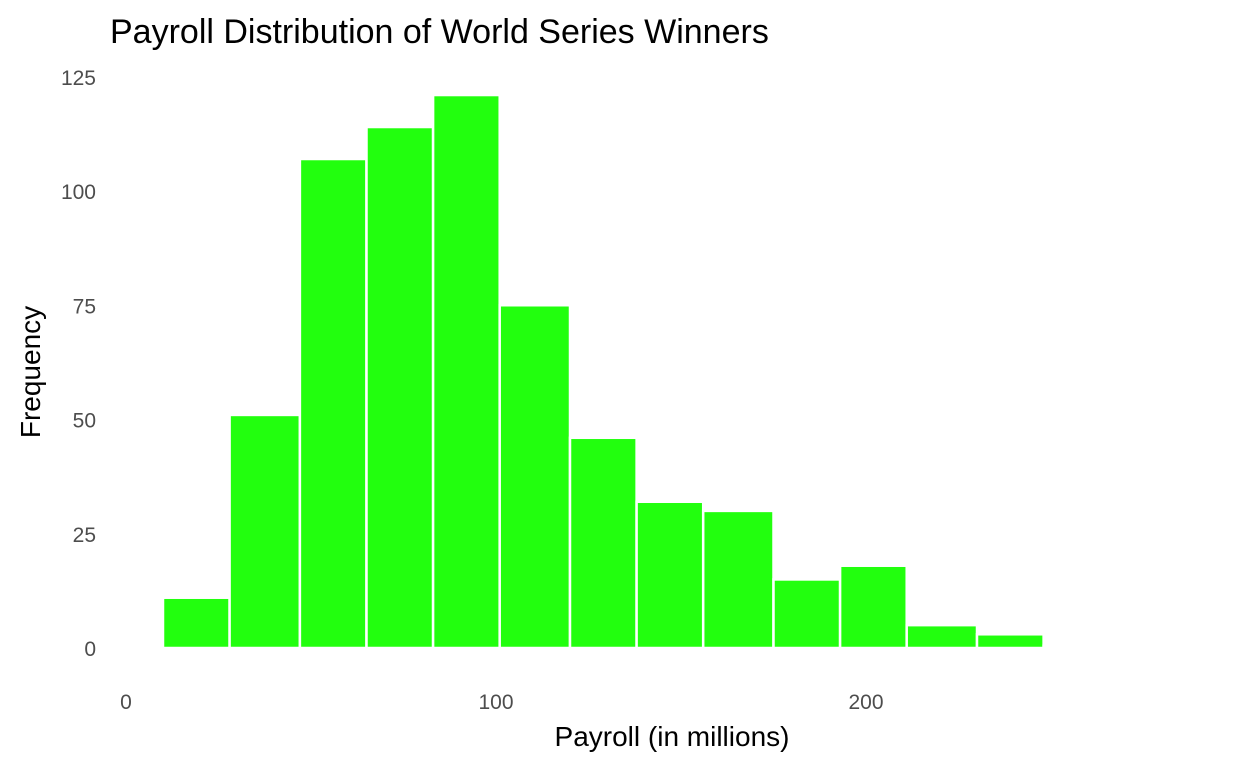 This screenshot has height=768, width=1248. I want to click on x-axis-ticks: 0 100 200, so click(501, 702).